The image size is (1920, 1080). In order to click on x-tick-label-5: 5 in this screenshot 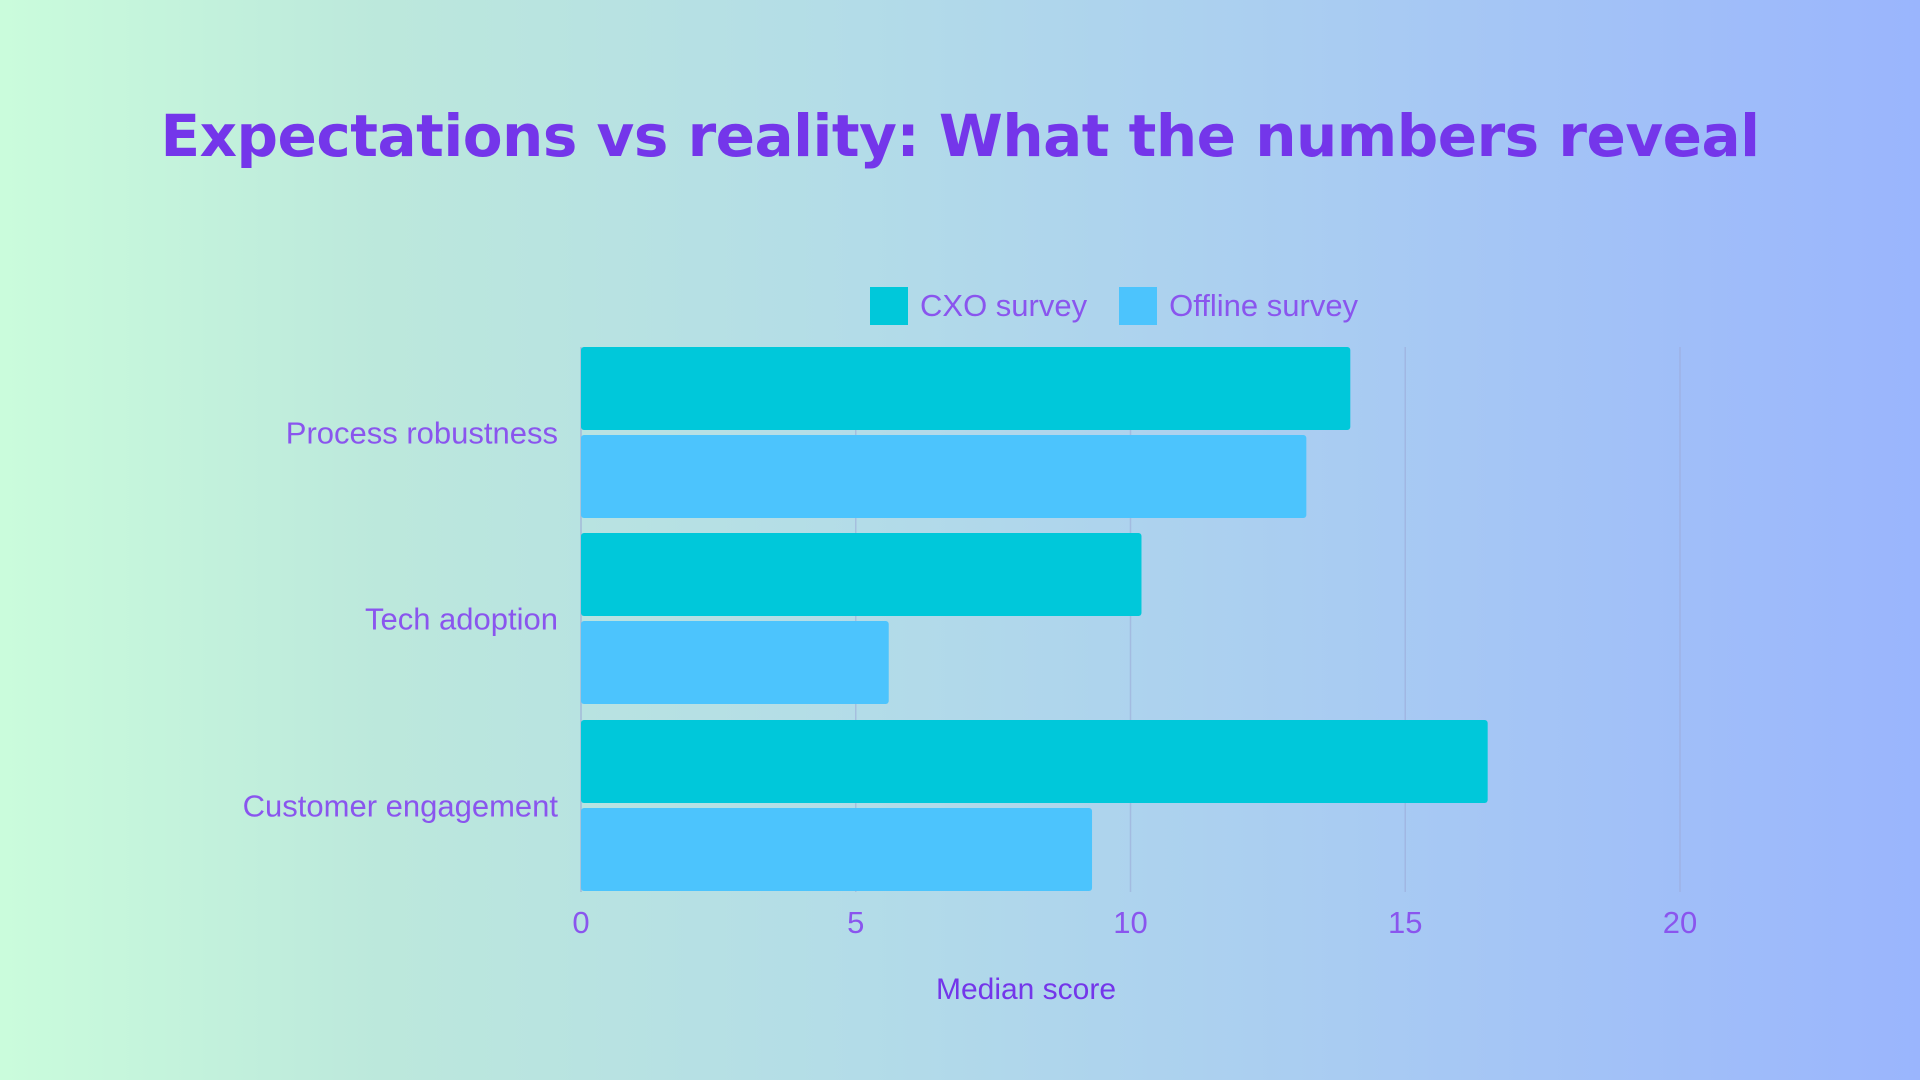, I will do `click(855, 922)`.